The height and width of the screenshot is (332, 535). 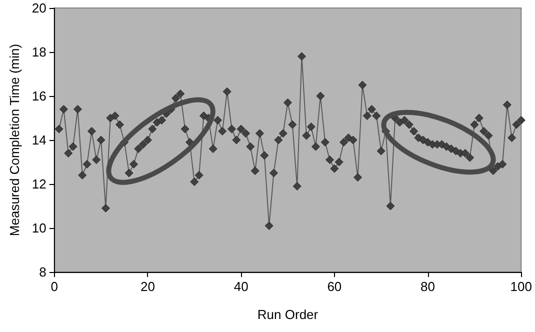 What do you see at coordinates (39, 228) in the screenshot?
I see `y-tick-label: 10` at bounding box center [39, 228].